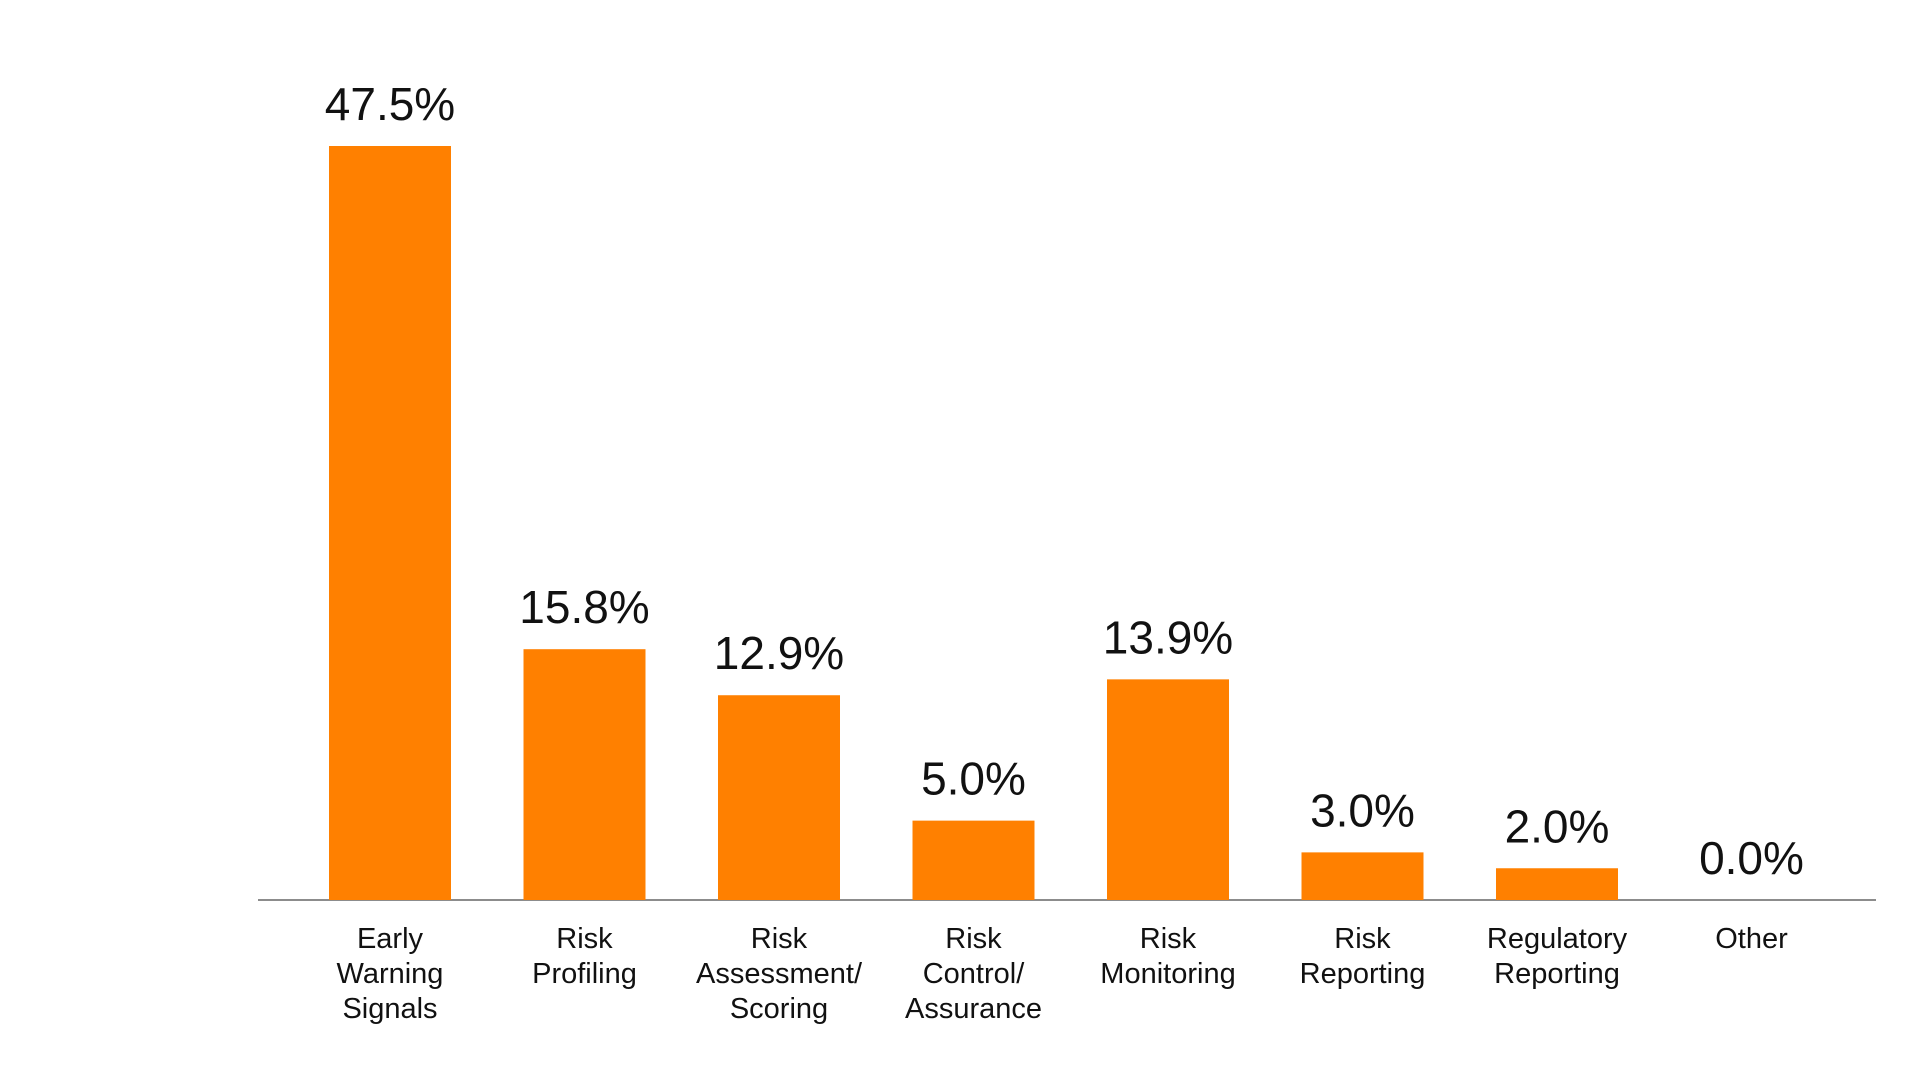  Describe the element at coordinates (390, 939) in the screenshot. I see `x-tick-label-line: Early` at that location.